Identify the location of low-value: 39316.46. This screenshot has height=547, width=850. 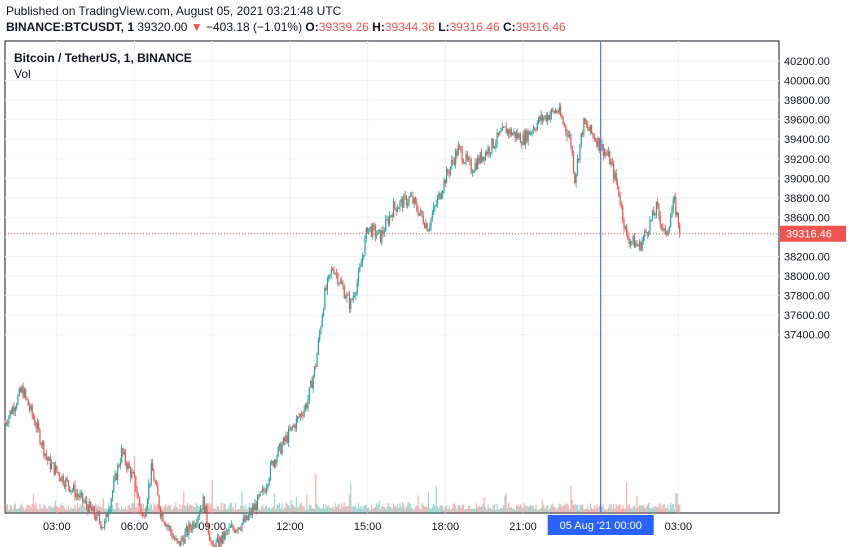
(474, 27).